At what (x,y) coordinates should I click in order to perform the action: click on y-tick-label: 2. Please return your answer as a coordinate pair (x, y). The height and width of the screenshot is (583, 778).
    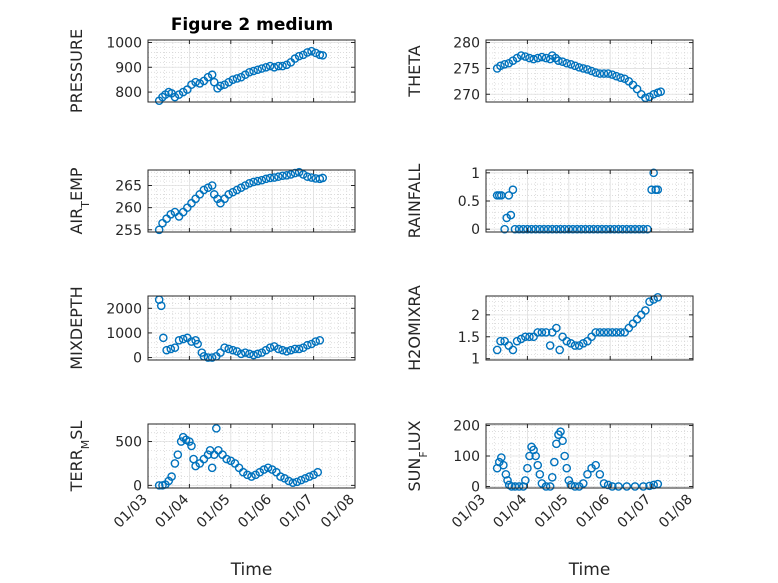
    Looking at the image, I should click on (475, 316).